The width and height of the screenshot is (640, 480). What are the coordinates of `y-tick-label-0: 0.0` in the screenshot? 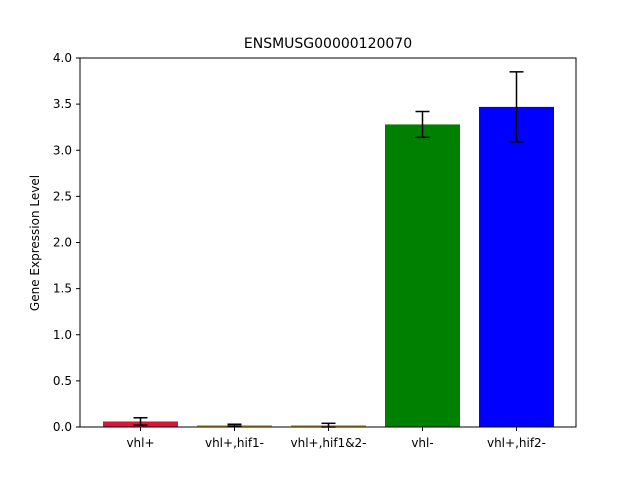 It's located at (62, 427).